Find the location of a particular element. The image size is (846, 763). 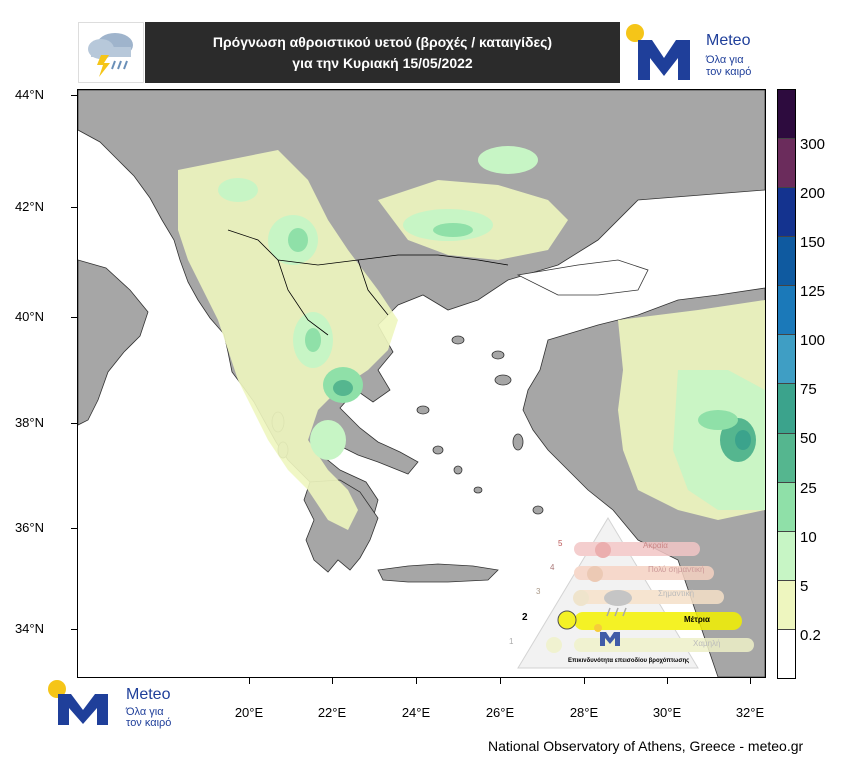

risk-level-5: 5 is located at coordinates (560, 543).